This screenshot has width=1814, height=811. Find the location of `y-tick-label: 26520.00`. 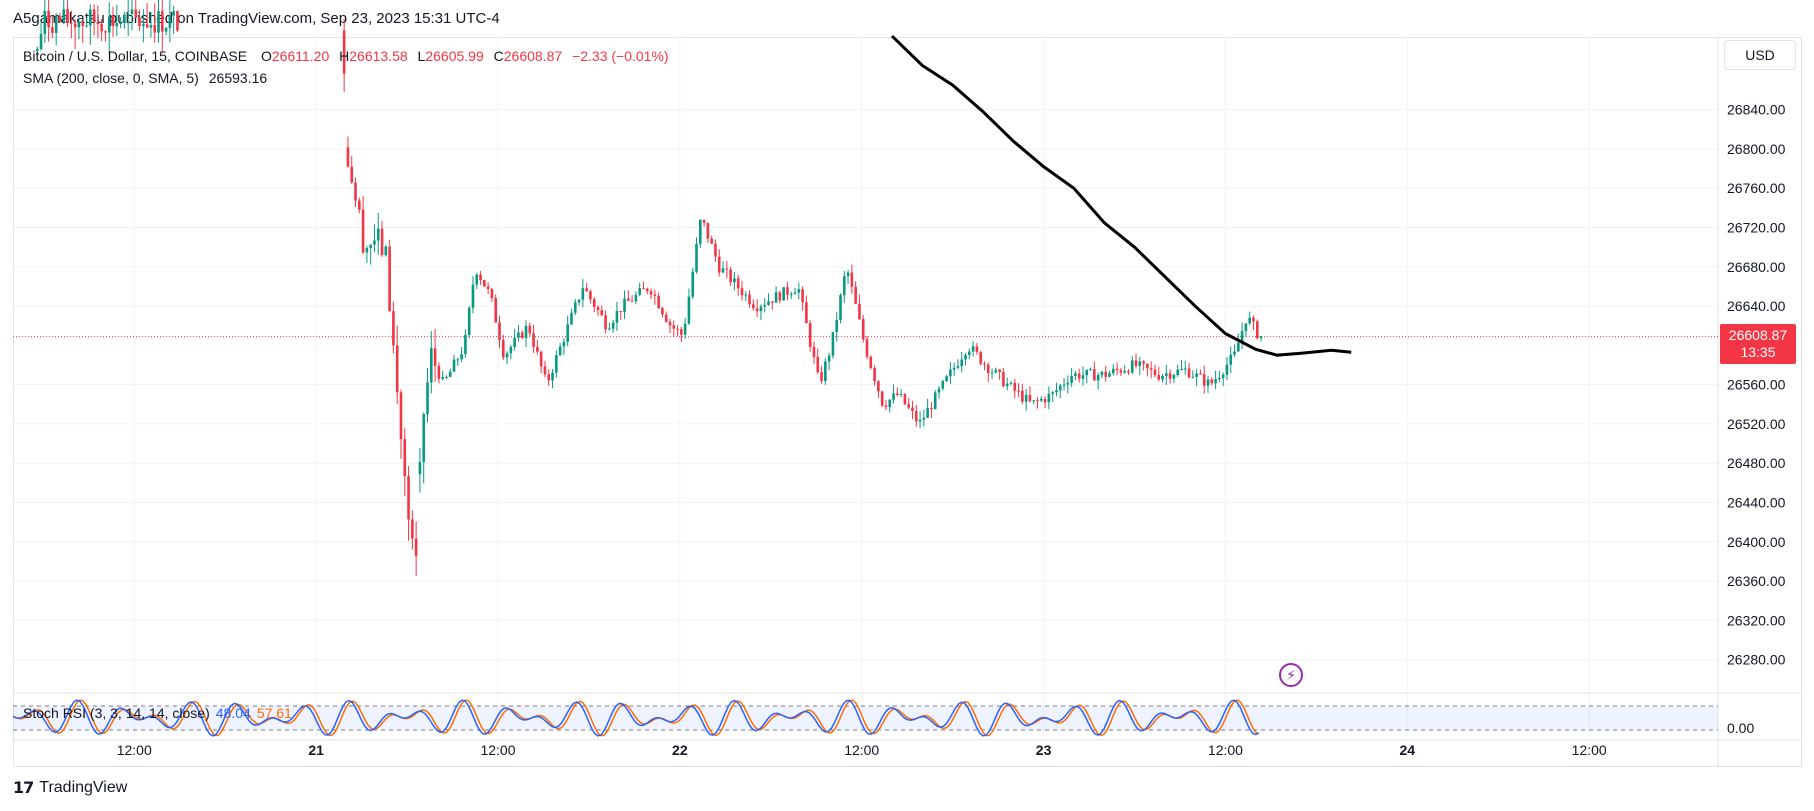

y-tick-label: 26520.00 is located at coordinates (1756, 424).